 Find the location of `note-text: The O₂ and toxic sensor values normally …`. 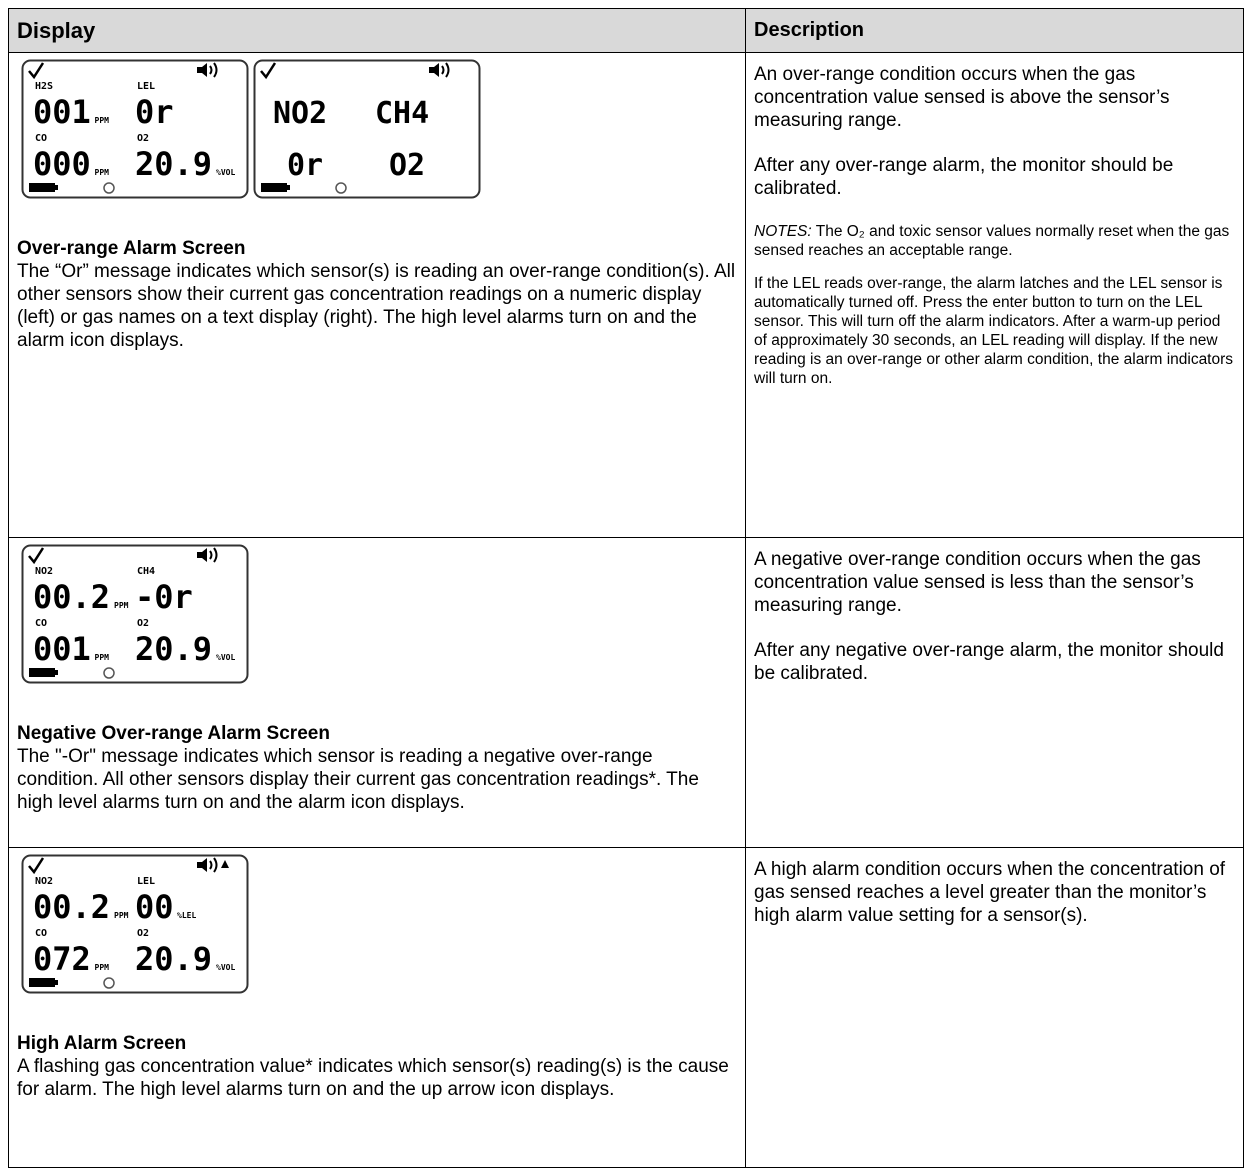

note-text: The O₂ and toxic sensor values normally … is located at coordinates (992, 241).